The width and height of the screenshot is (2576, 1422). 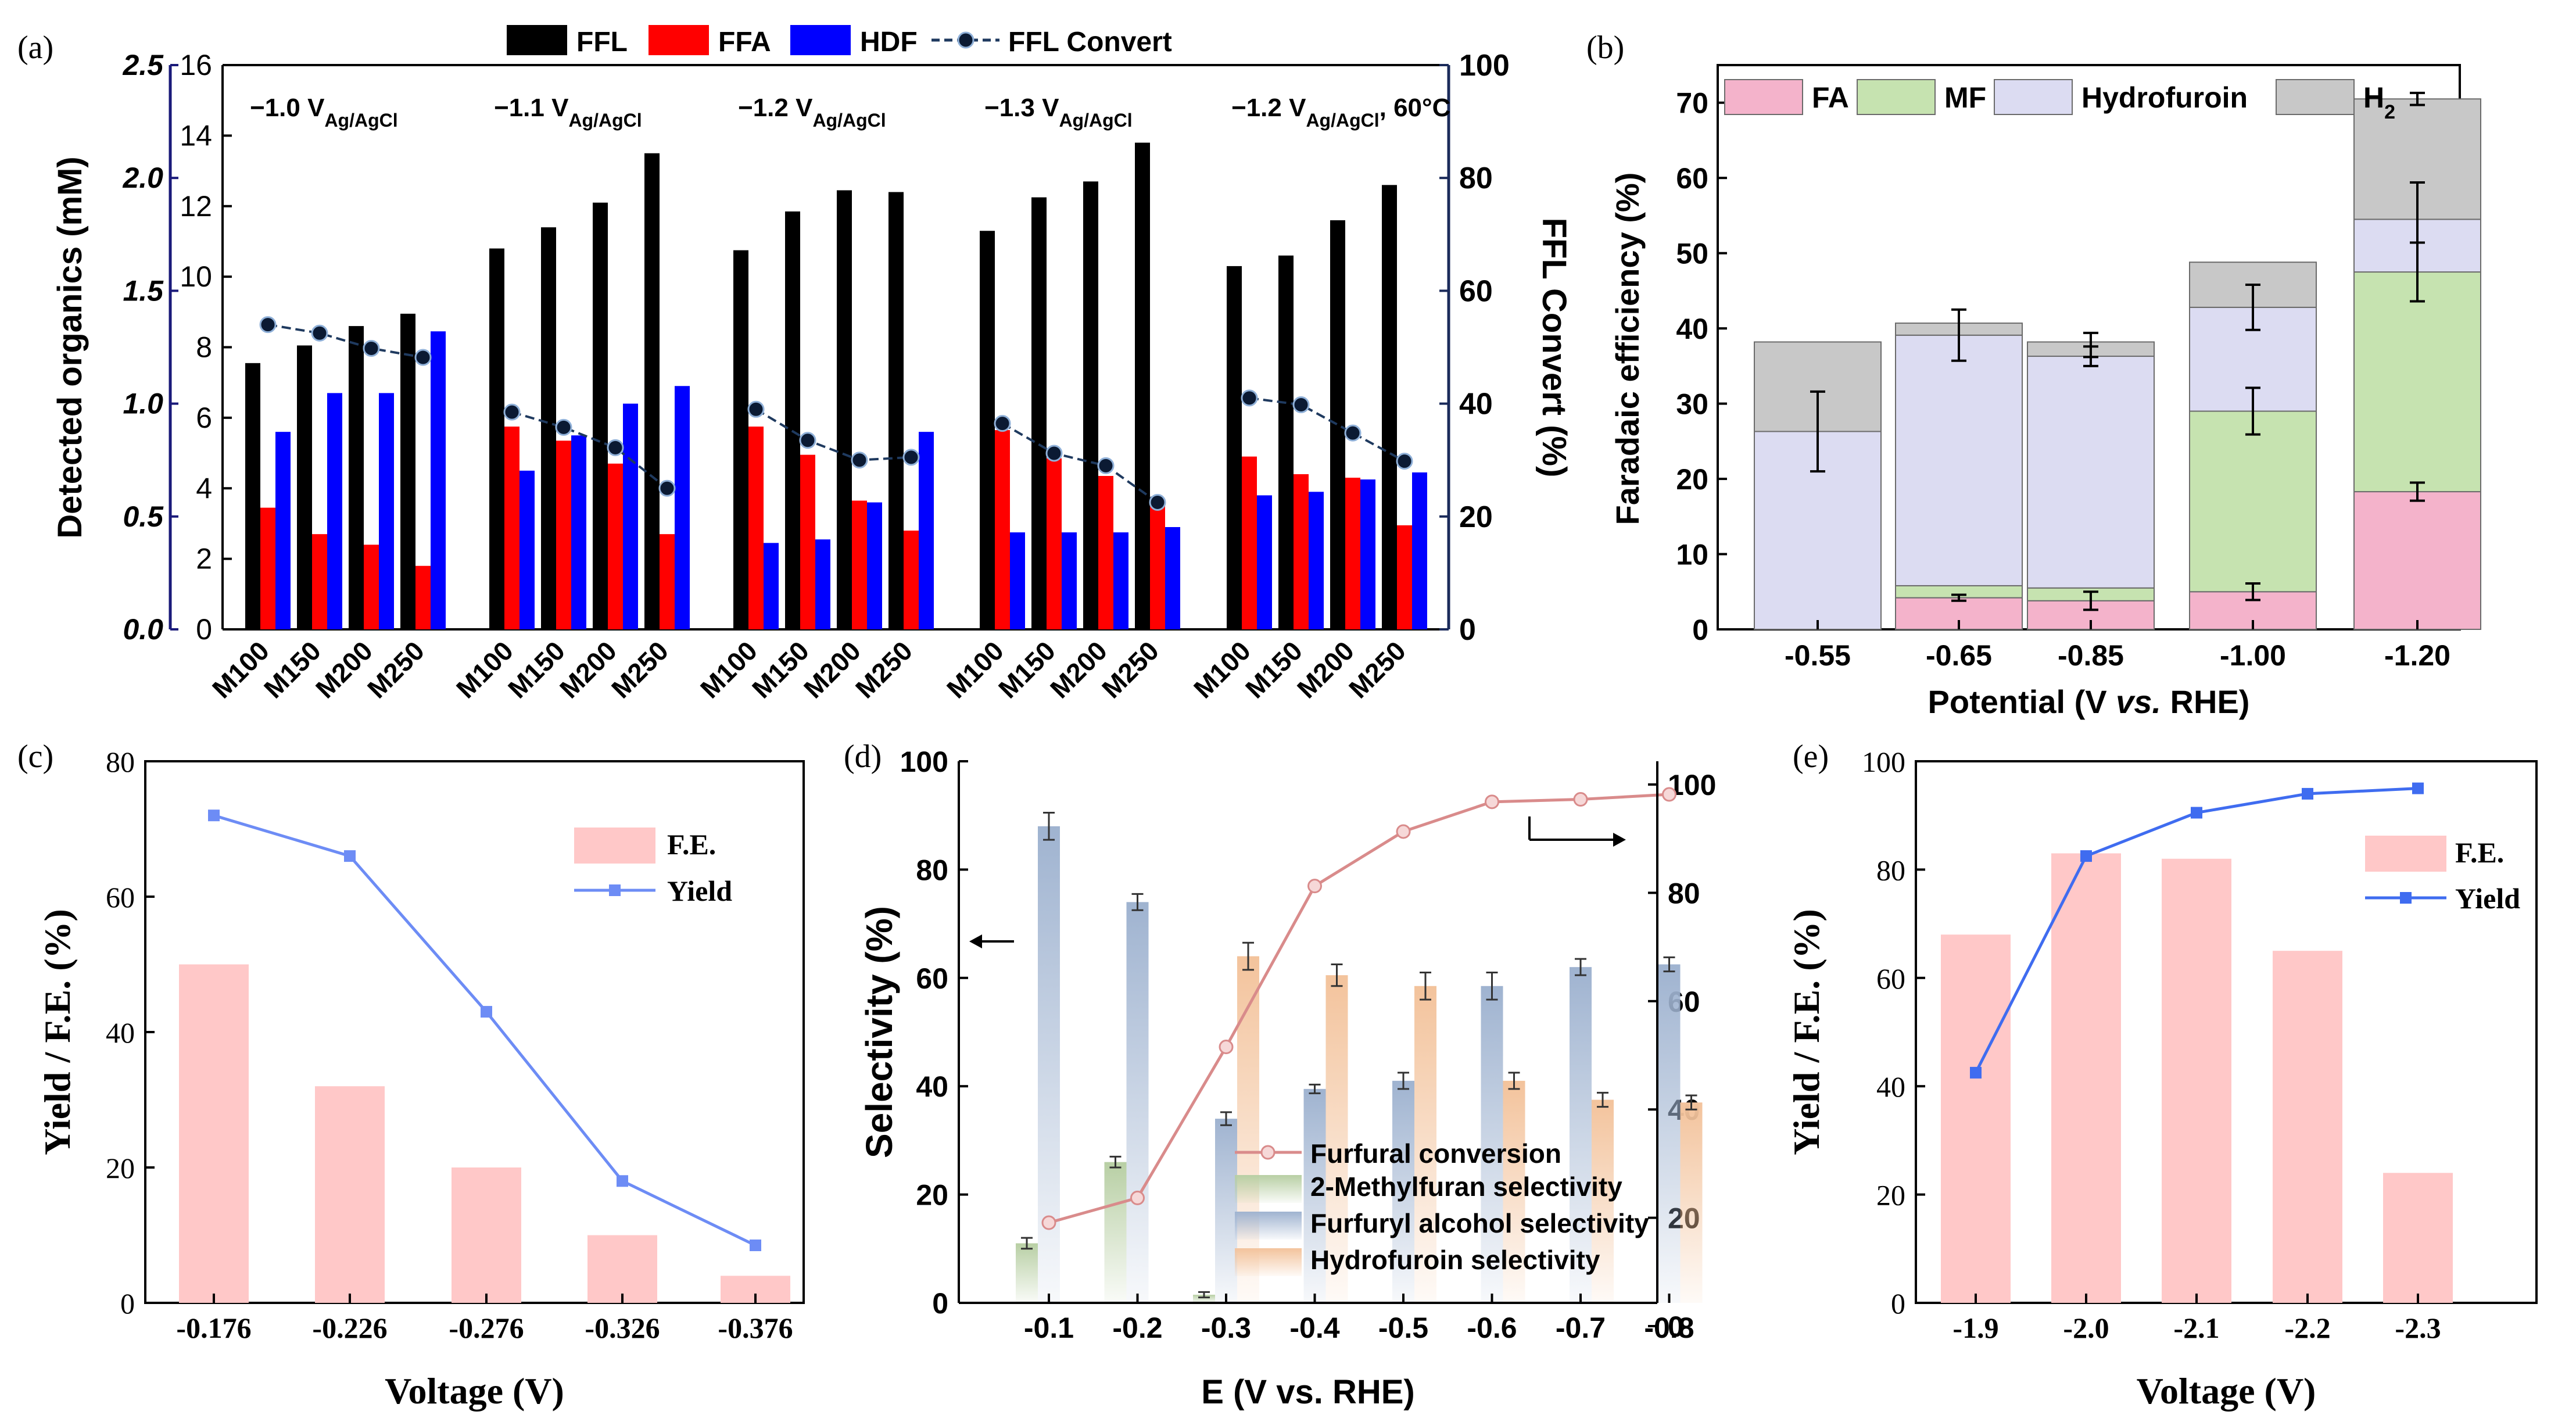 I want to click on bar-hf, so click(x=1603, y=1201).